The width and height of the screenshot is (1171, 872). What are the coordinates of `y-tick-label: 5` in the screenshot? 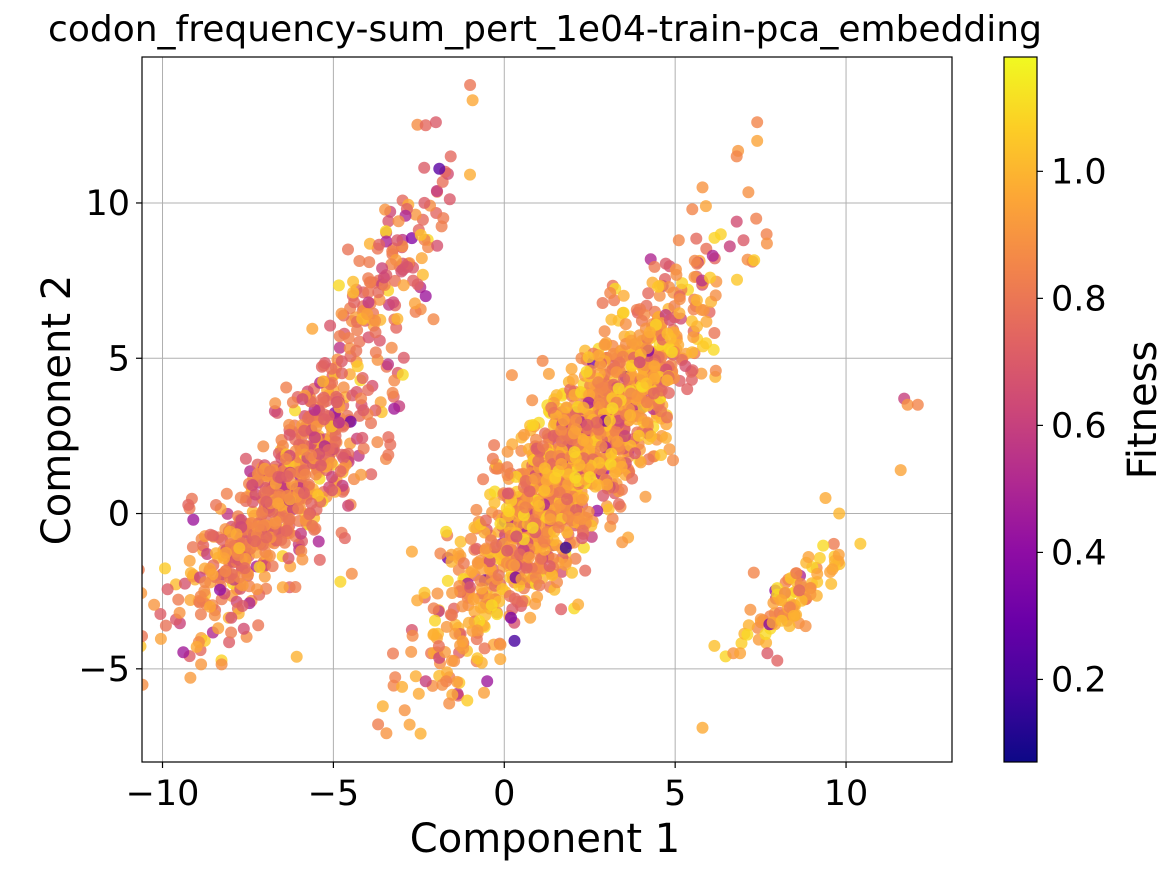 It's located at (119, 359).